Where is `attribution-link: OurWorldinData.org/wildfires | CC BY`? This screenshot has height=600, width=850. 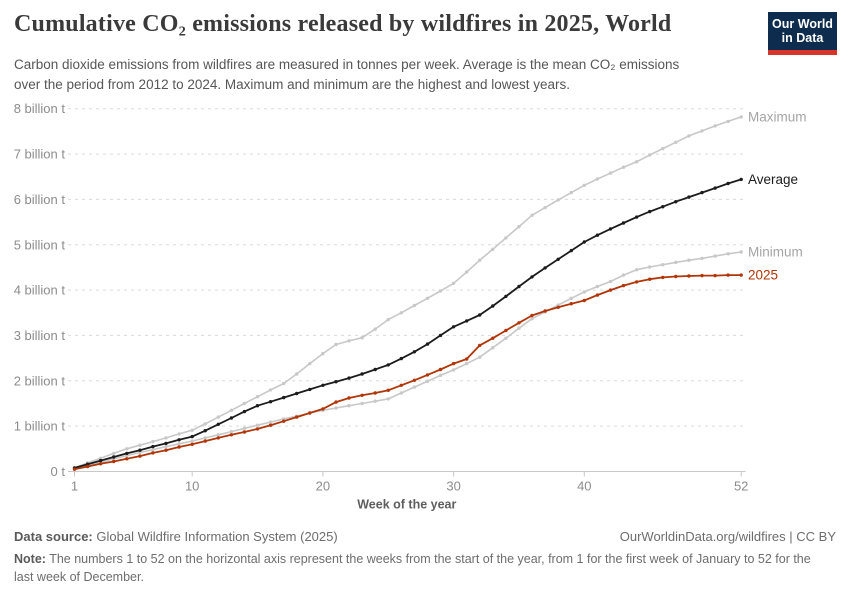 attribution-link: OurWorldinData.org/wildfires | CC BY is located at coordinates (727, 536).